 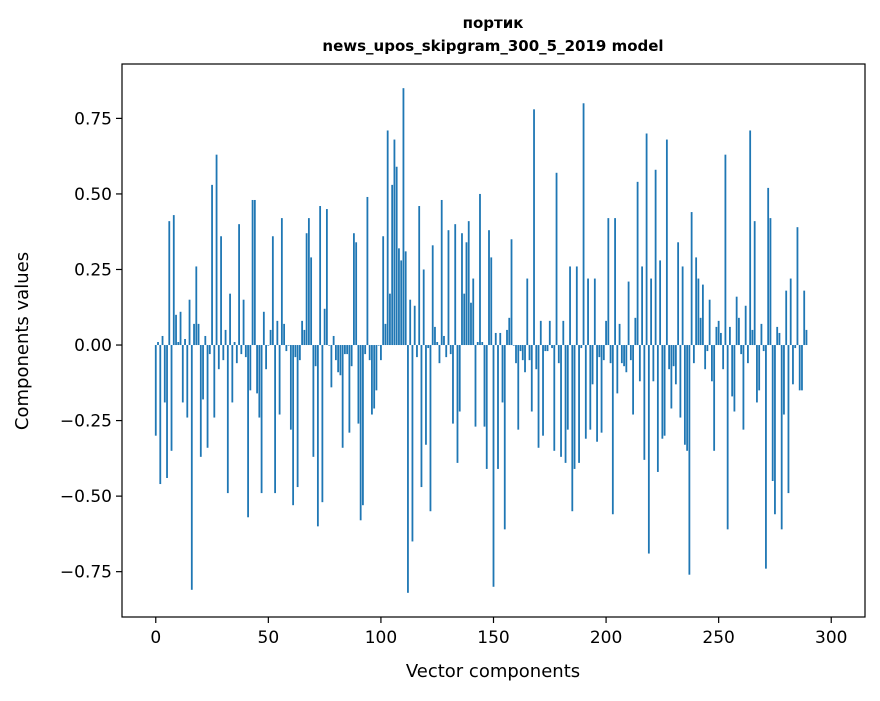 What do you see at coordinates (269, 638) in the screenshot?
I see `x-tick-label: 50` at bounding box center [269, 638].